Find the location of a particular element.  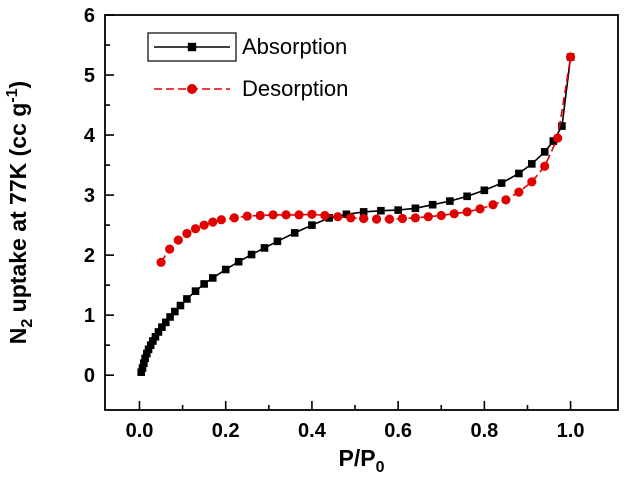

y-tick-label: 1 is located at coordinates (89, 316).